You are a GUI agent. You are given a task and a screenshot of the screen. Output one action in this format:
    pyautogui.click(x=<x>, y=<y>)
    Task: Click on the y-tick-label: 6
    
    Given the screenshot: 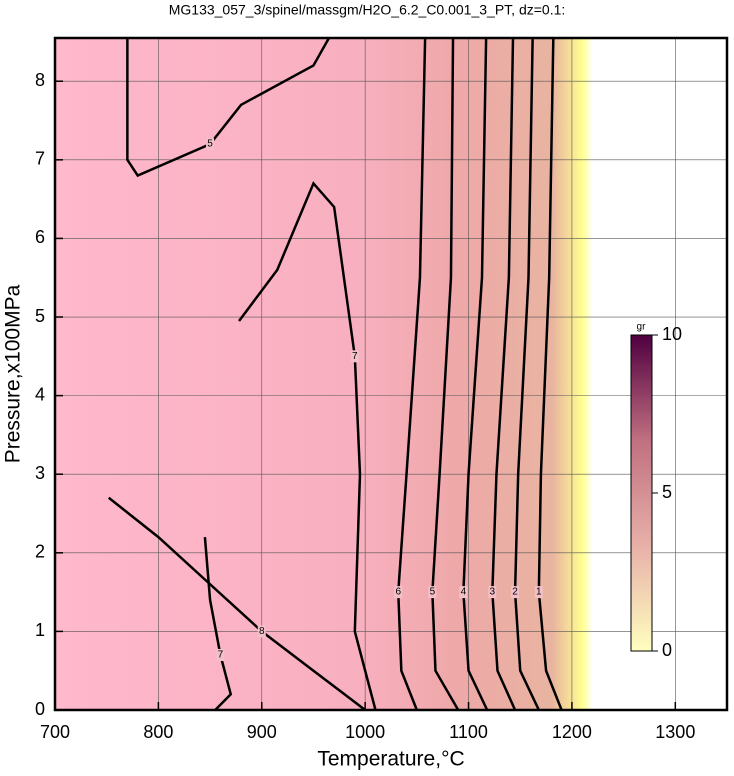 What is the action you would take?
    pyautogui.click(x=40, y=237)
    